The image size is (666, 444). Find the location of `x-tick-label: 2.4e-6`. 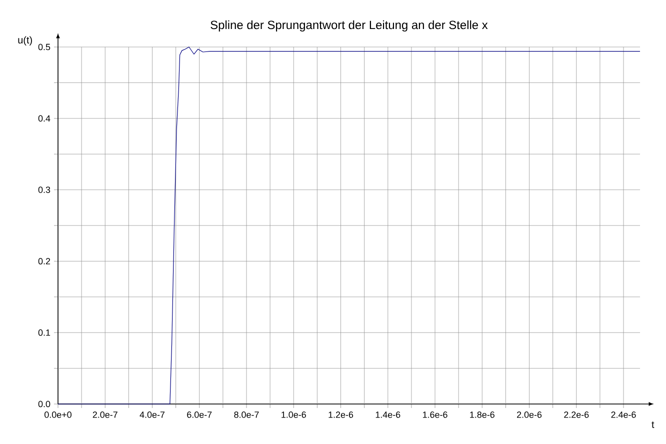

x-tick-label: 2.4e-6 is located at coordinates (623, 415).